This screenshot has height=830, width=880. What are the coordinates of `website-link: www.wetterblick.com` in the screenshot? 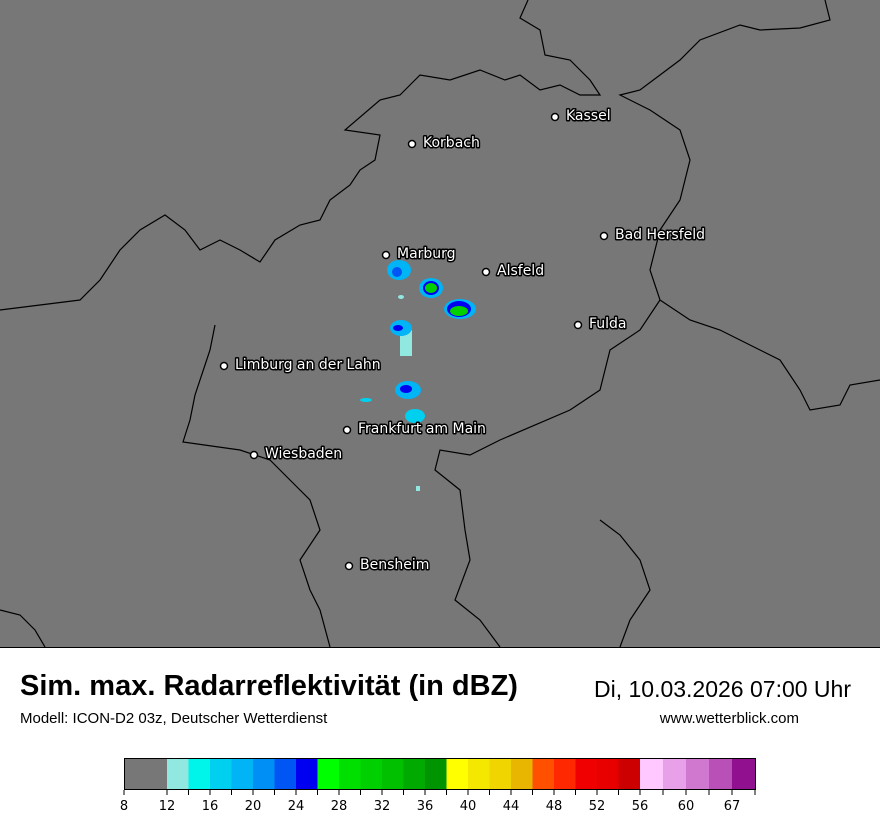 It's located at (729, 718).